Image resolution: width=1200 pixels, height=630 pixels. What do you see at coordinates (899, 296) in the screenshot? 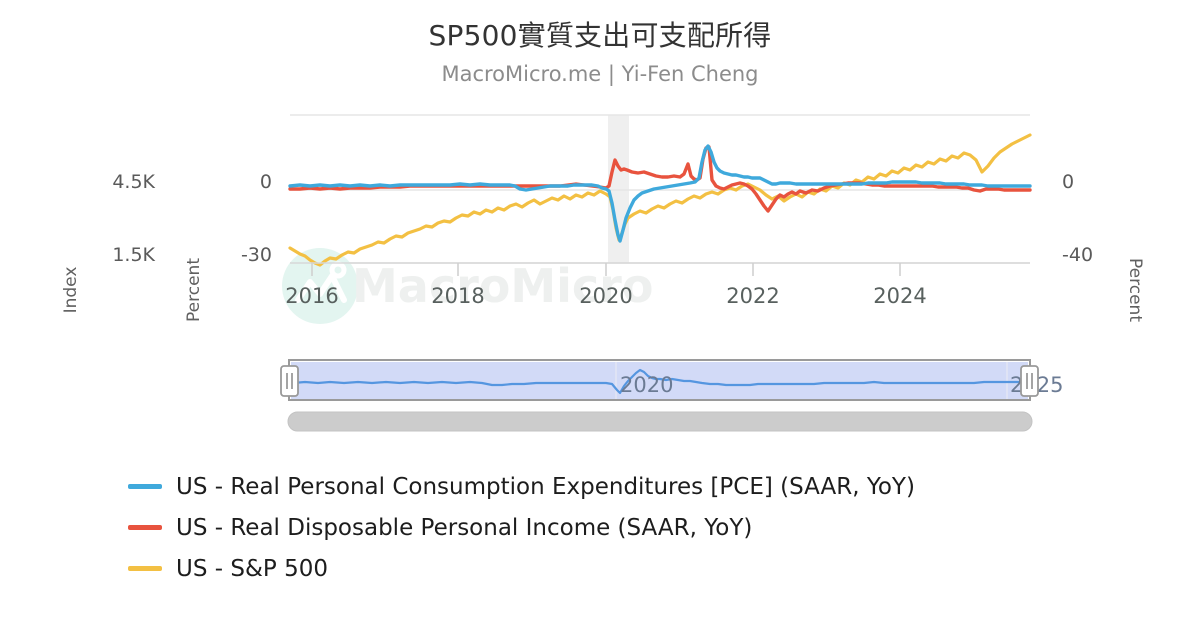
I see `x-tick-label-2024: 2024` at bounding box center [899, 296].